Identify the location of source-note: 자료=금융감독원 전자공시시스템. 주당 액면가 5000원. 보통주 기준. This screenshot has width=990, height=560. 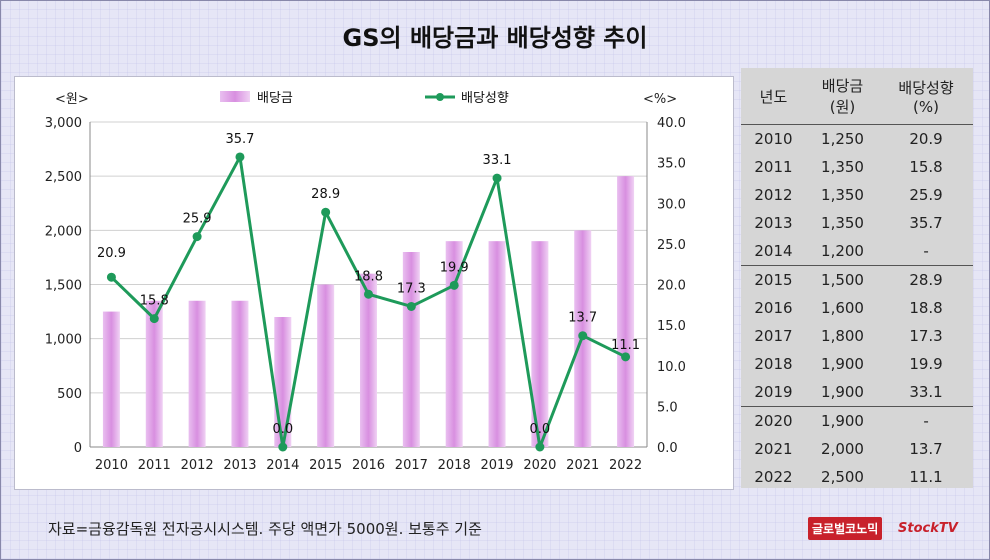
(265, 529).